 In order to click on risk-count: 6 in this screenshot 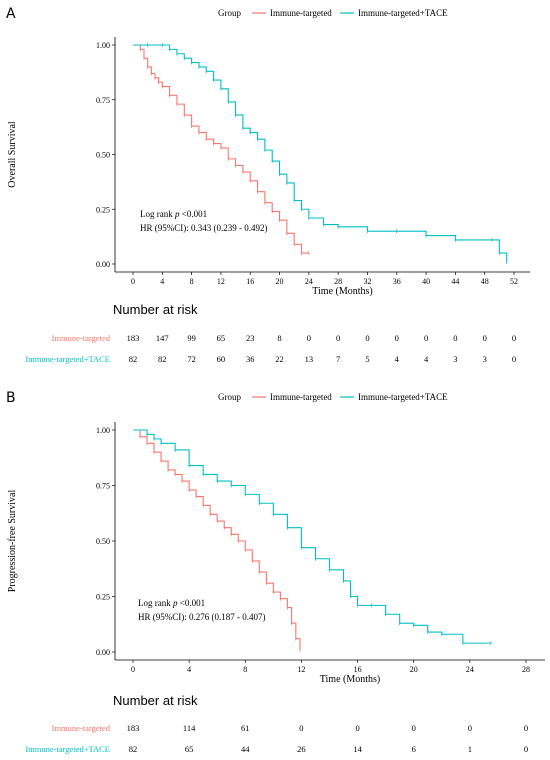, I will do `click(414, 749)`.